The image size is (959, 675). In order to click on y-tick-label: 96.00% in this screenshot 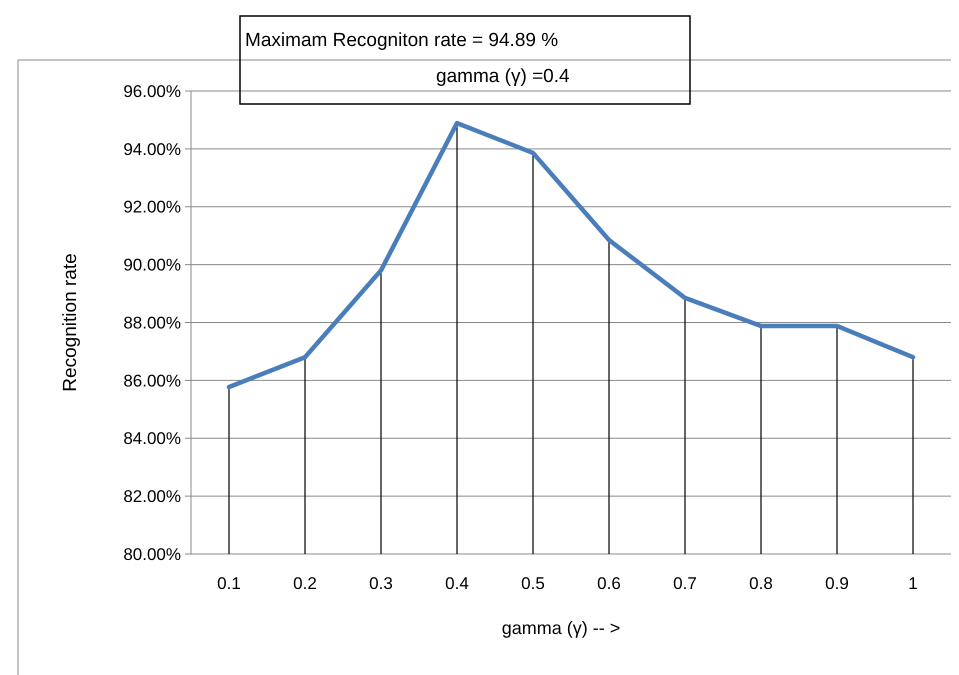, I will do `click(152, 91)`.